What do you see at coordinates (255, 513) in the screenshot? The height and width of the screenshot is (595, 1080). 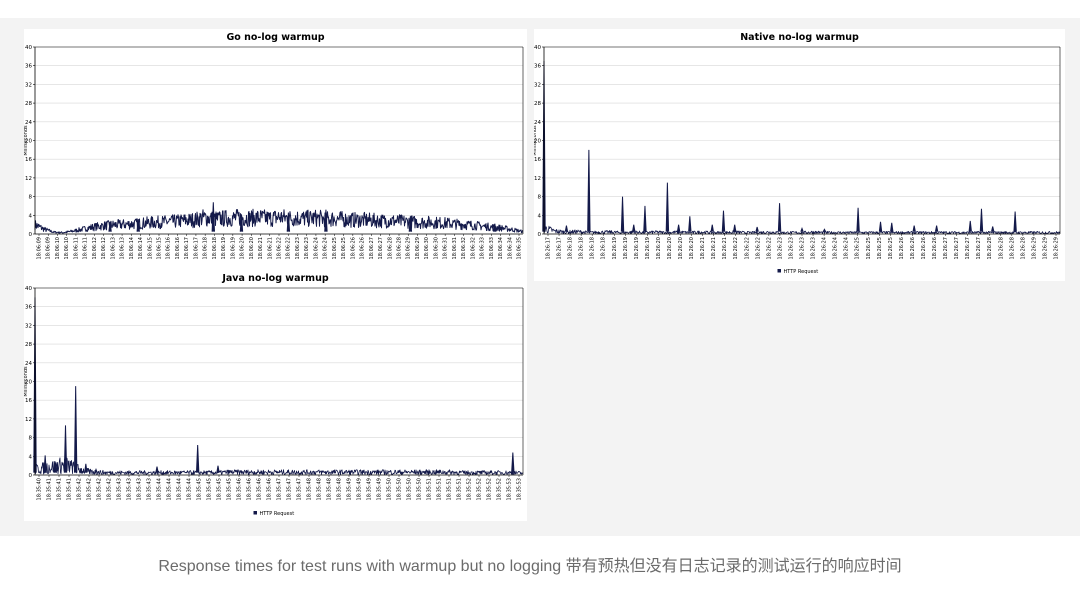 I see `legend-swatch` at bounding box center [255, 513].